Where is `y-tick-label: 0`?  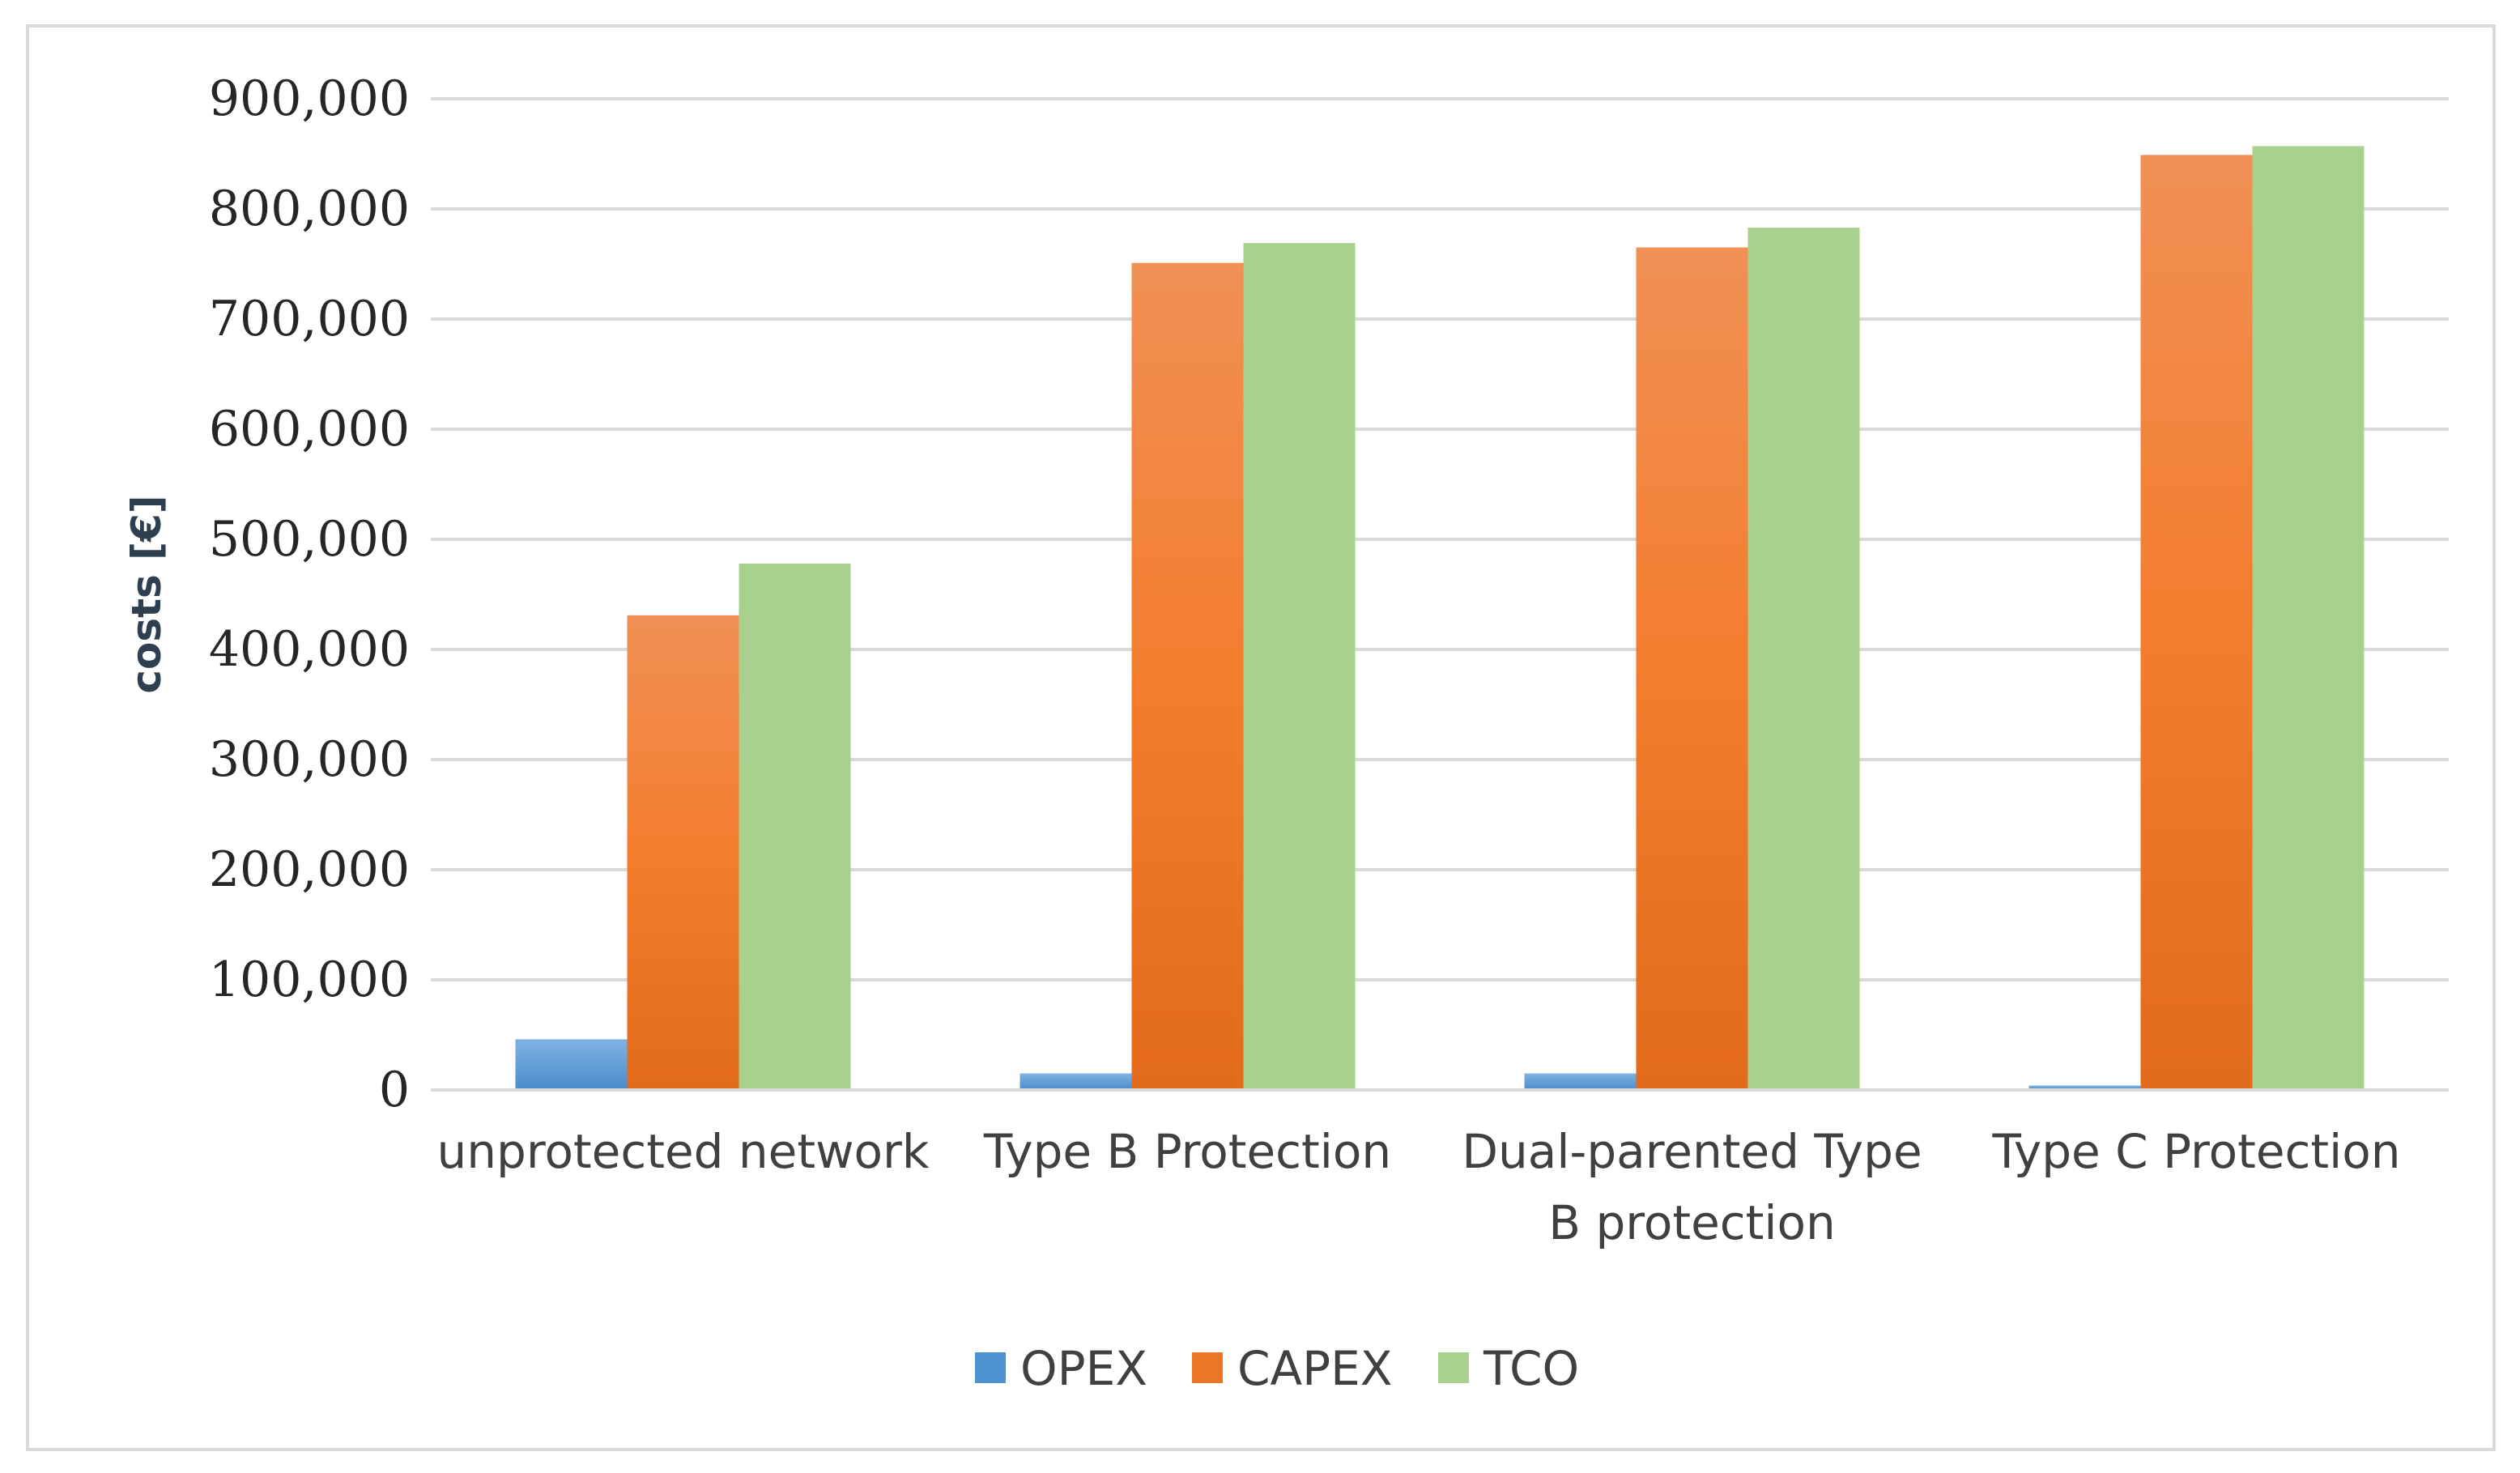 y-tick-label: 0 is located at coordinates (394, 1090).